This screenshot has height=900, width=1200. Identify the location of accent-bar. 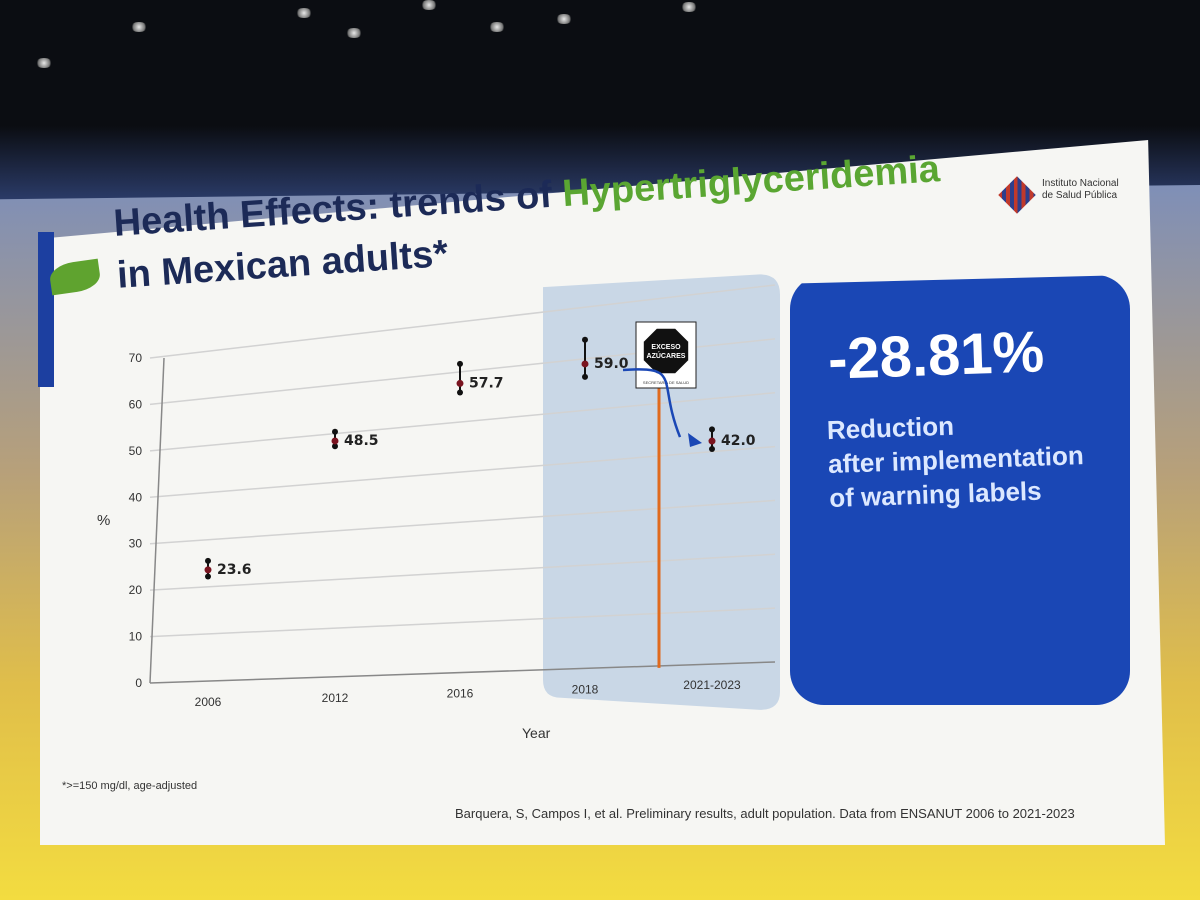
(46, 309).